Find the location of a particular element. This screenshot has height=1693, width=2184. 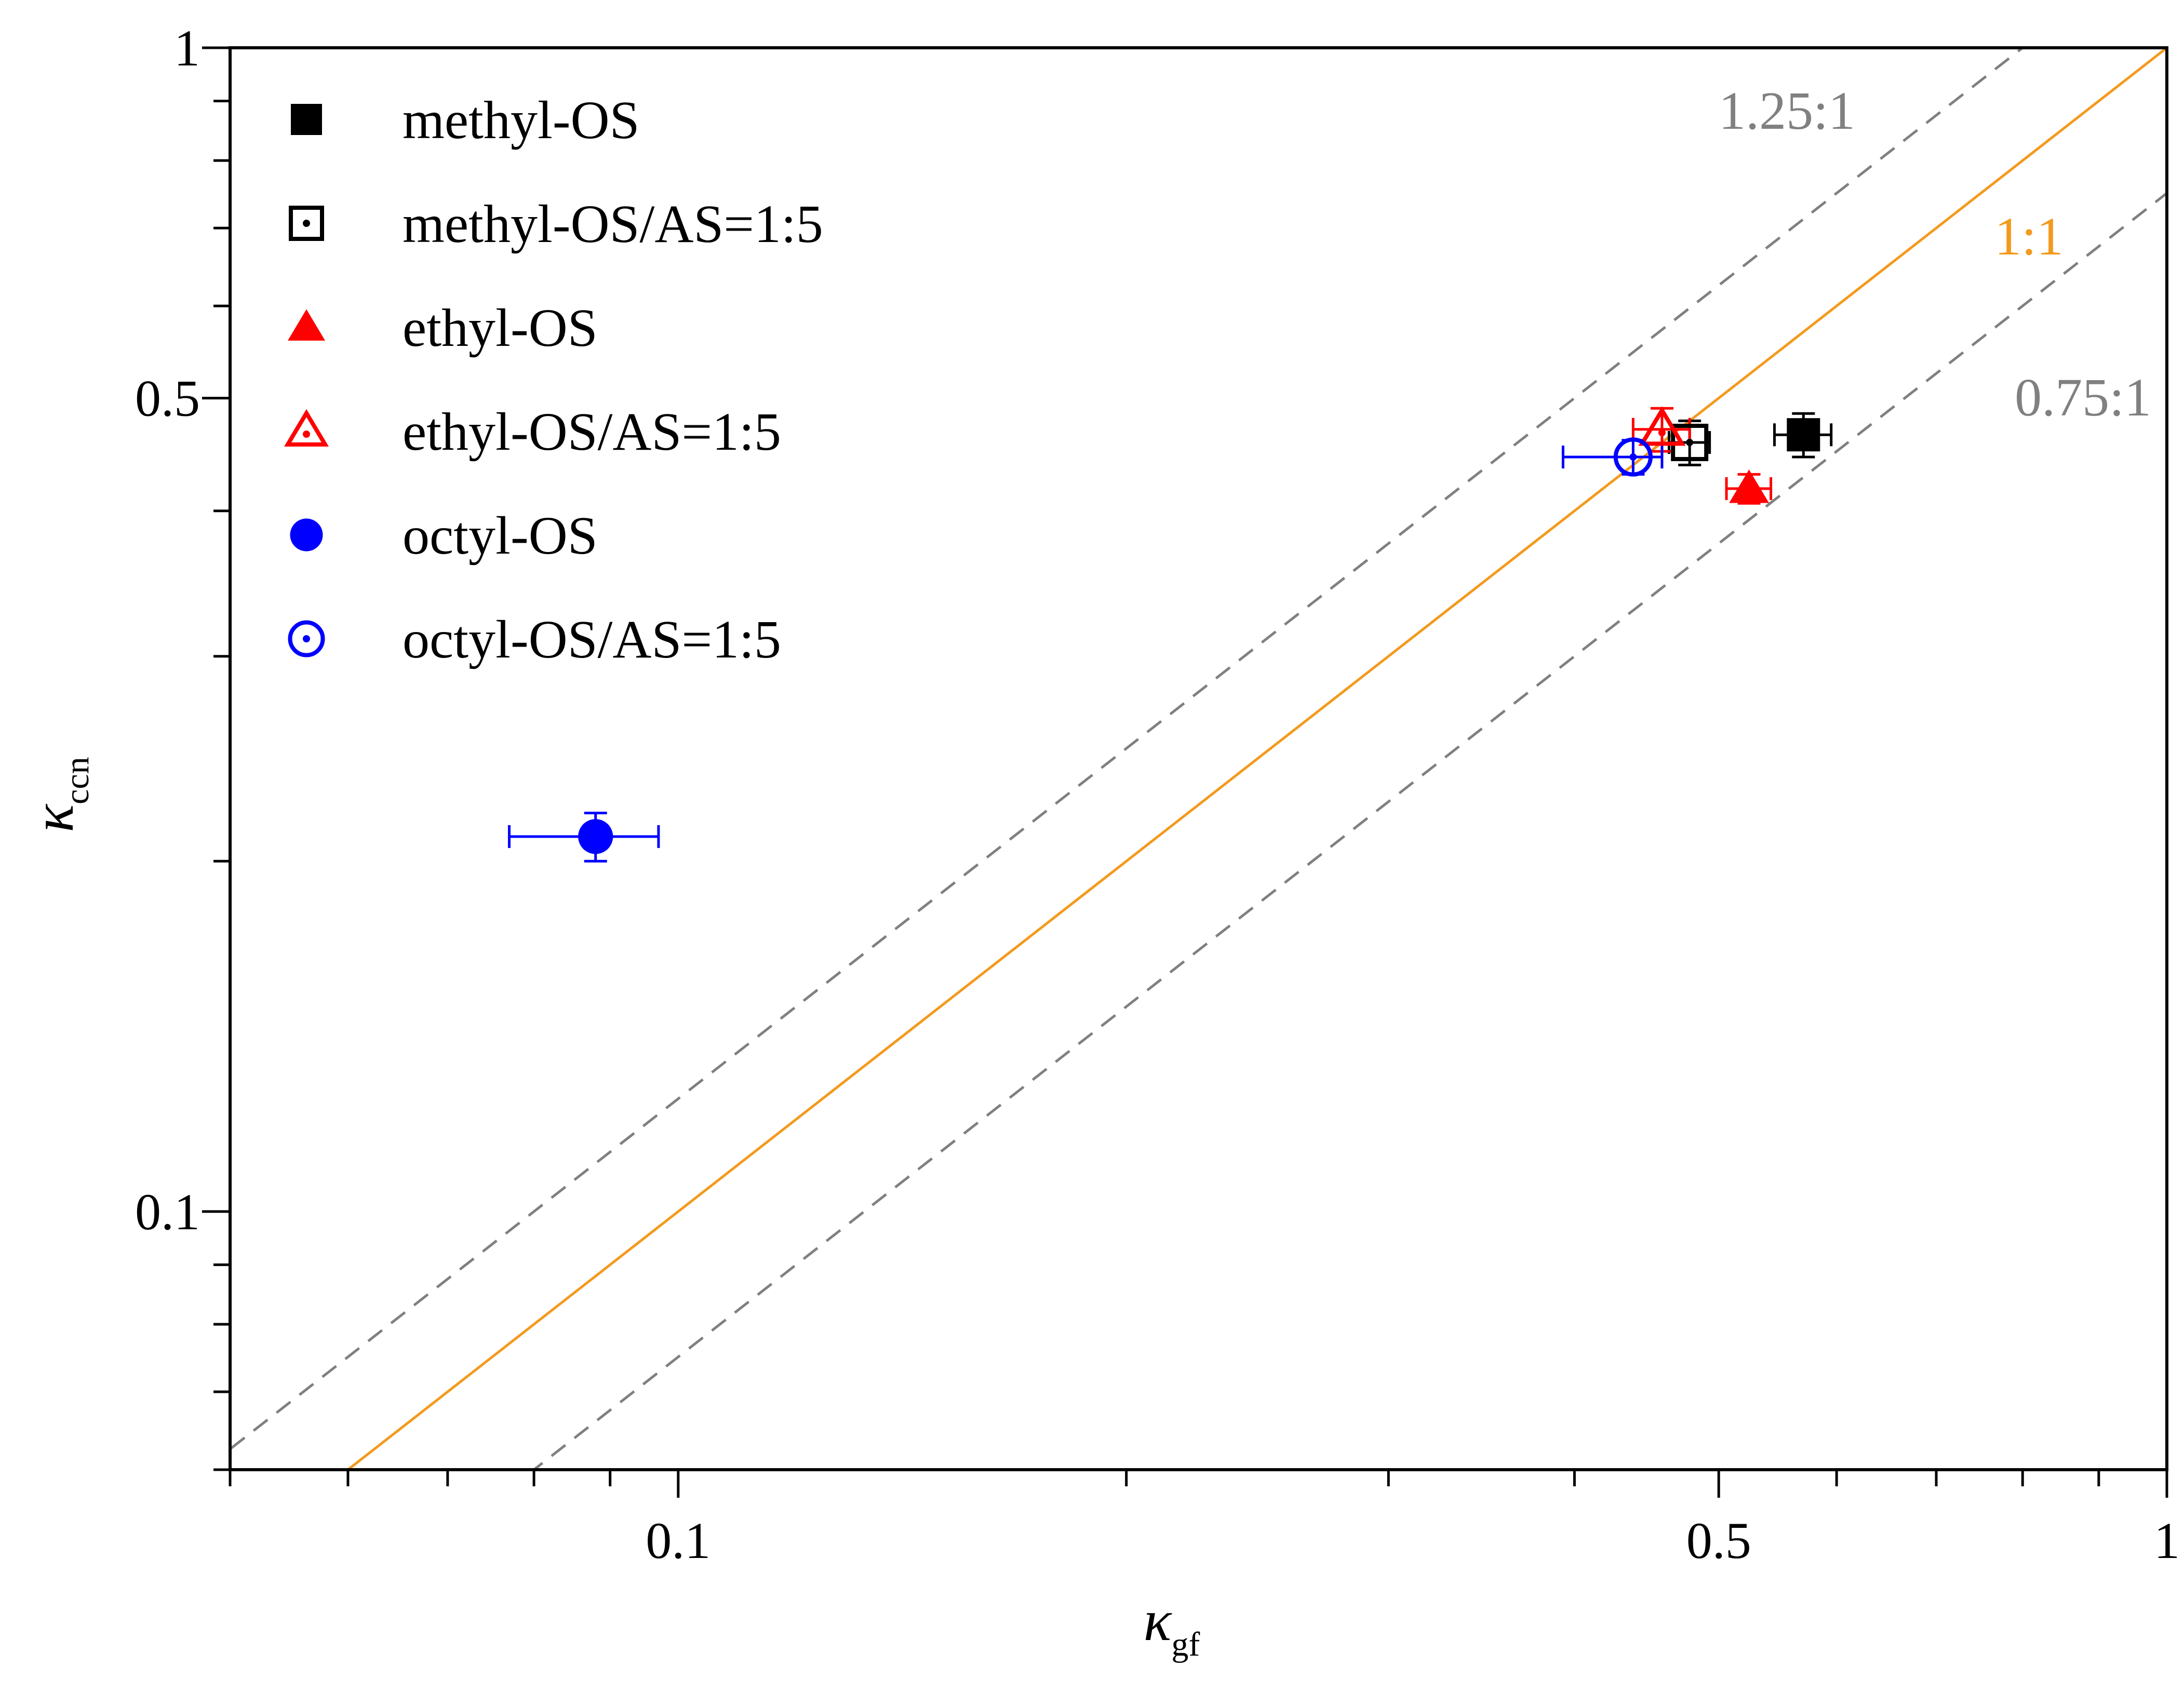

data-point-octyl-os-as-1-5-dot is located at coordinates (1633, 457).